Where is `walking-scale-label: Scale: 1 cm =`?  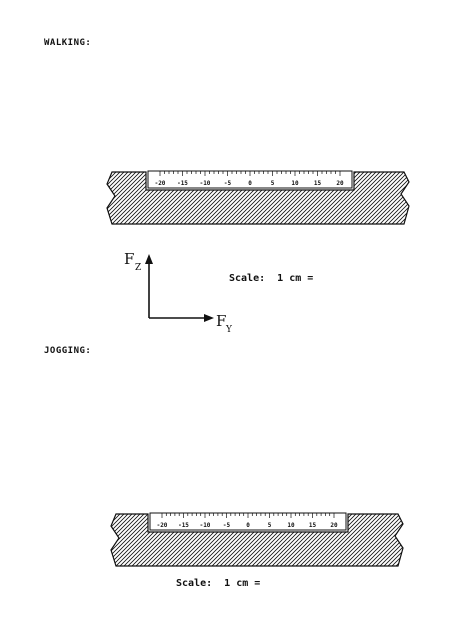
walking-scale-label: Scale: 1 cm = is located at coordinates (271, 278).